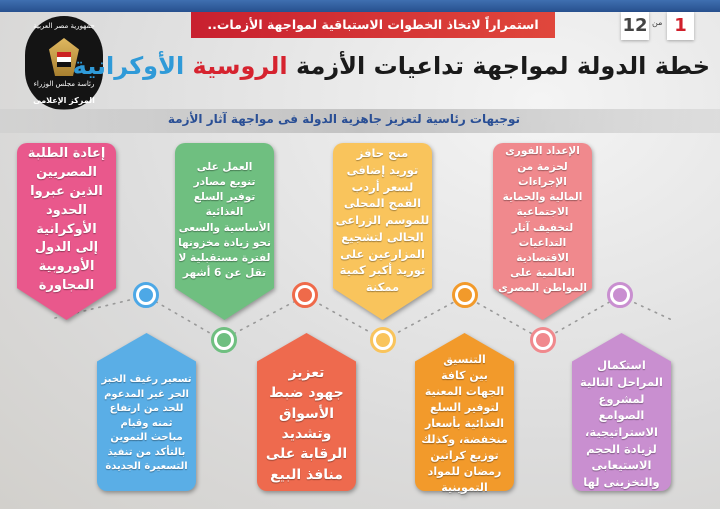 The height and width of the screenshot is (509, 720). Describe the element at coordinates (146, 452) in the screenshot. I see `card-text-line: بالتأكد من تنفيذ` at that location.